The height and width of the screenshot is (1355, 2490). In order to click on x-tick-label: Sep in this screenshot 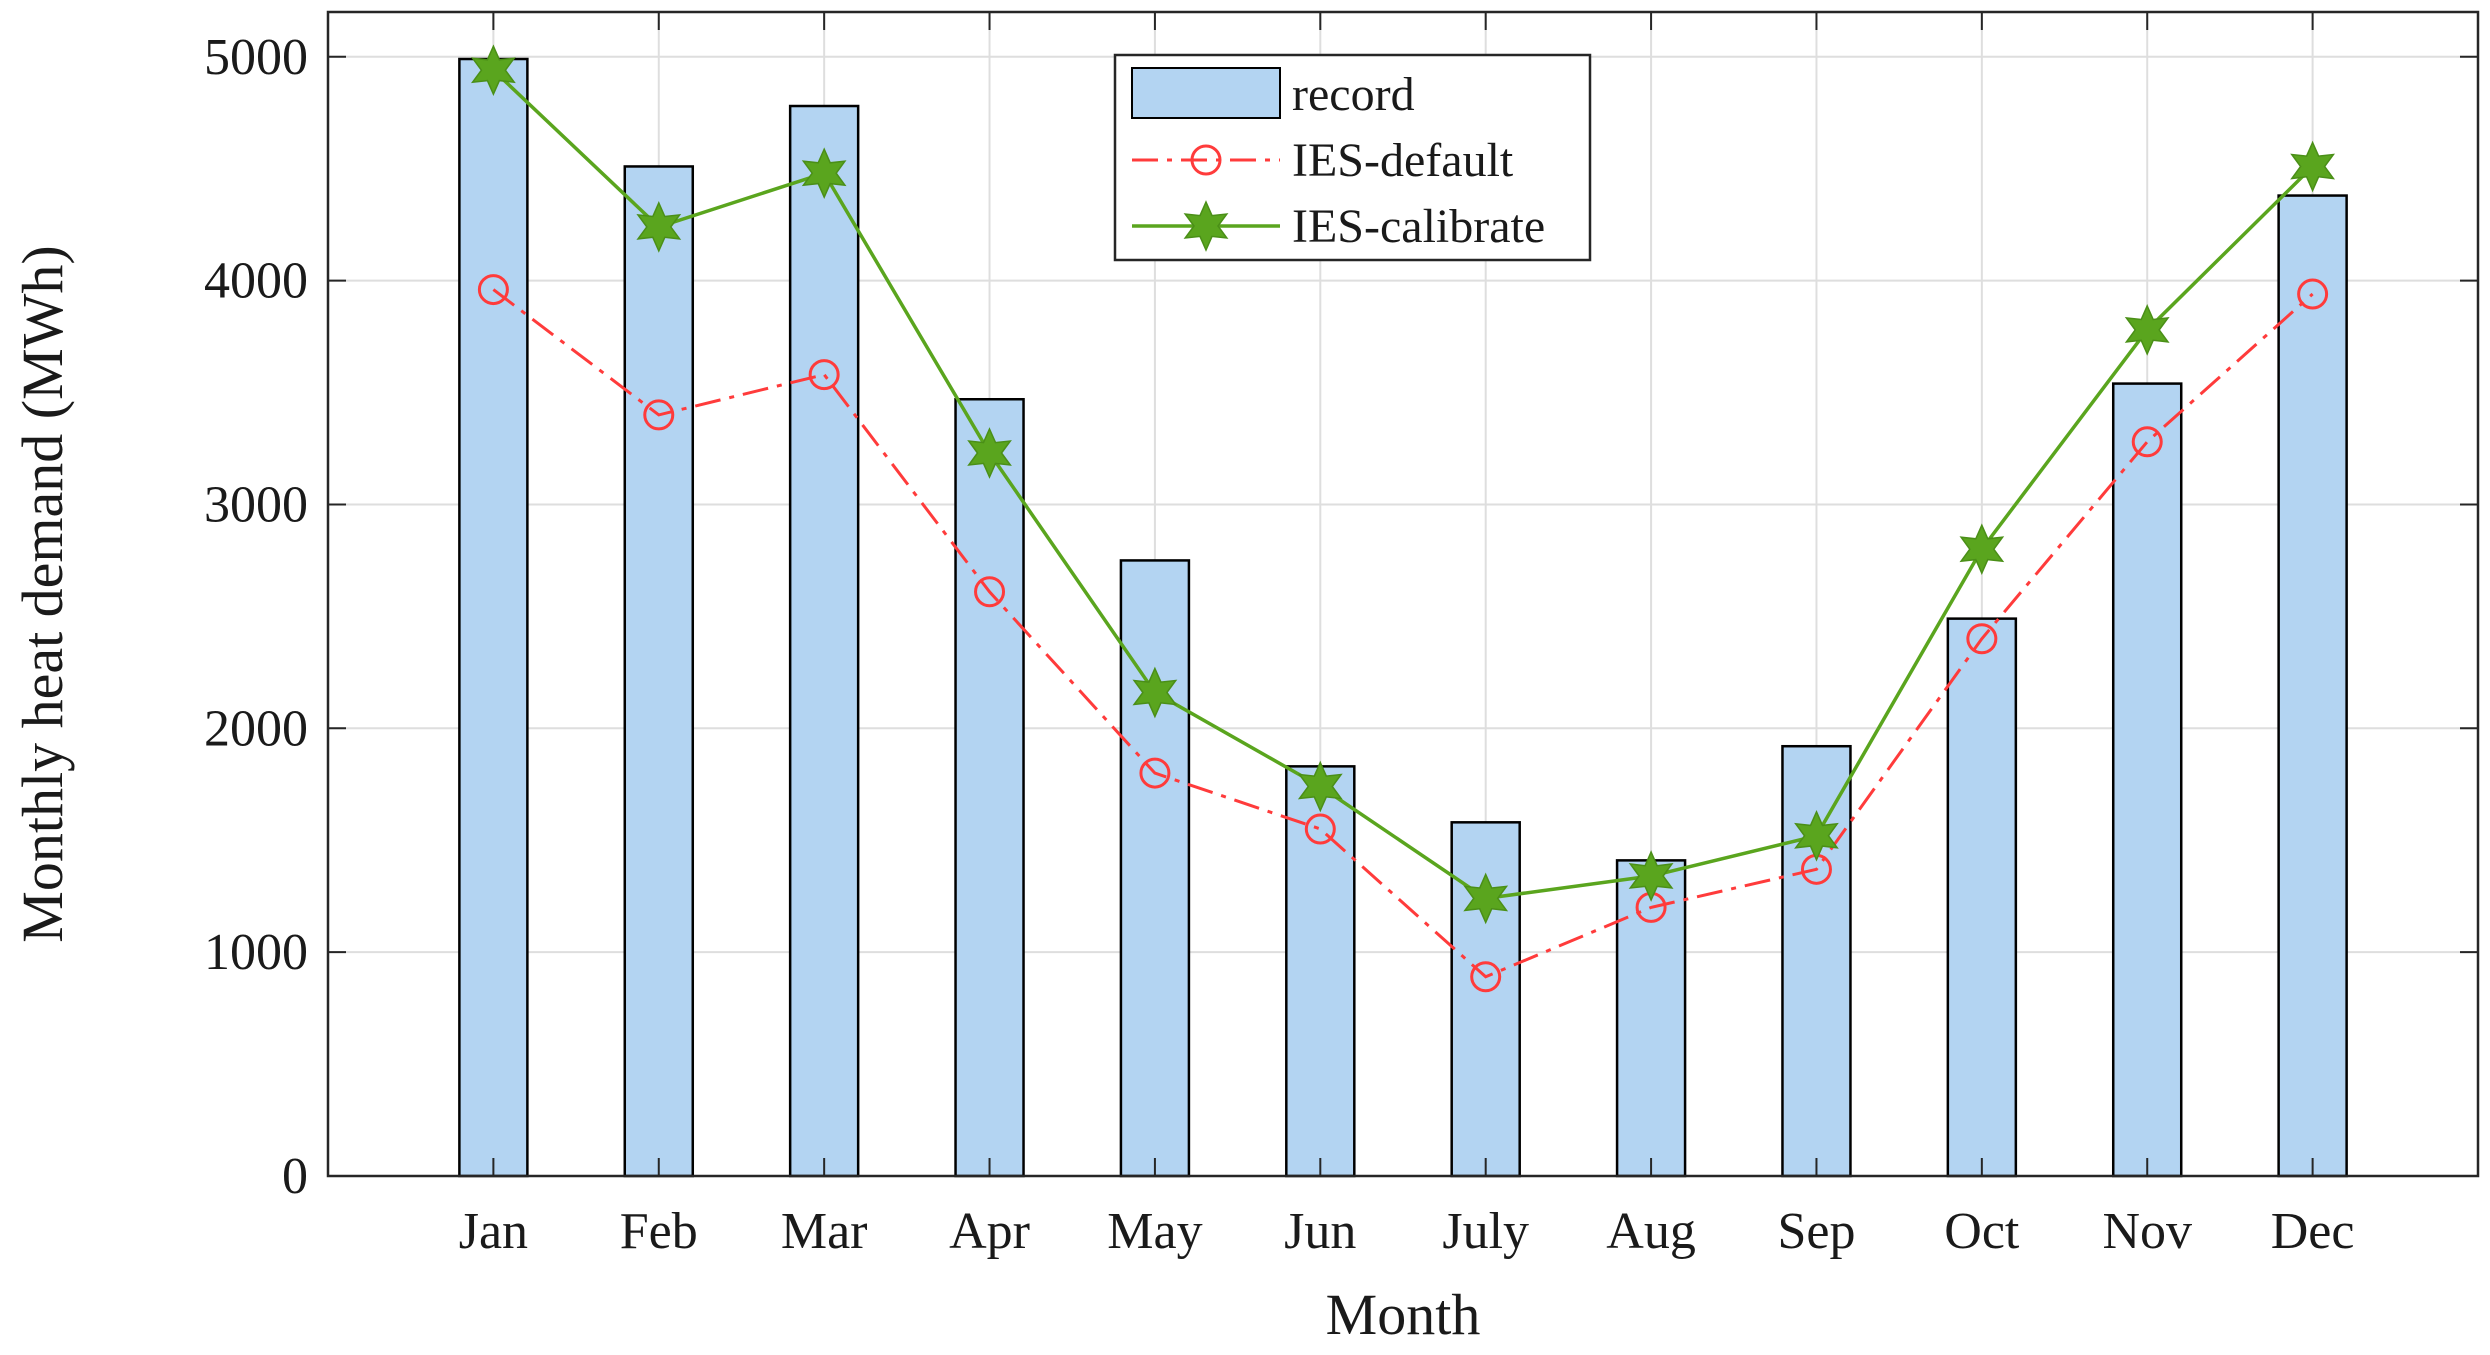, I will do `click(1816, 1231)`.